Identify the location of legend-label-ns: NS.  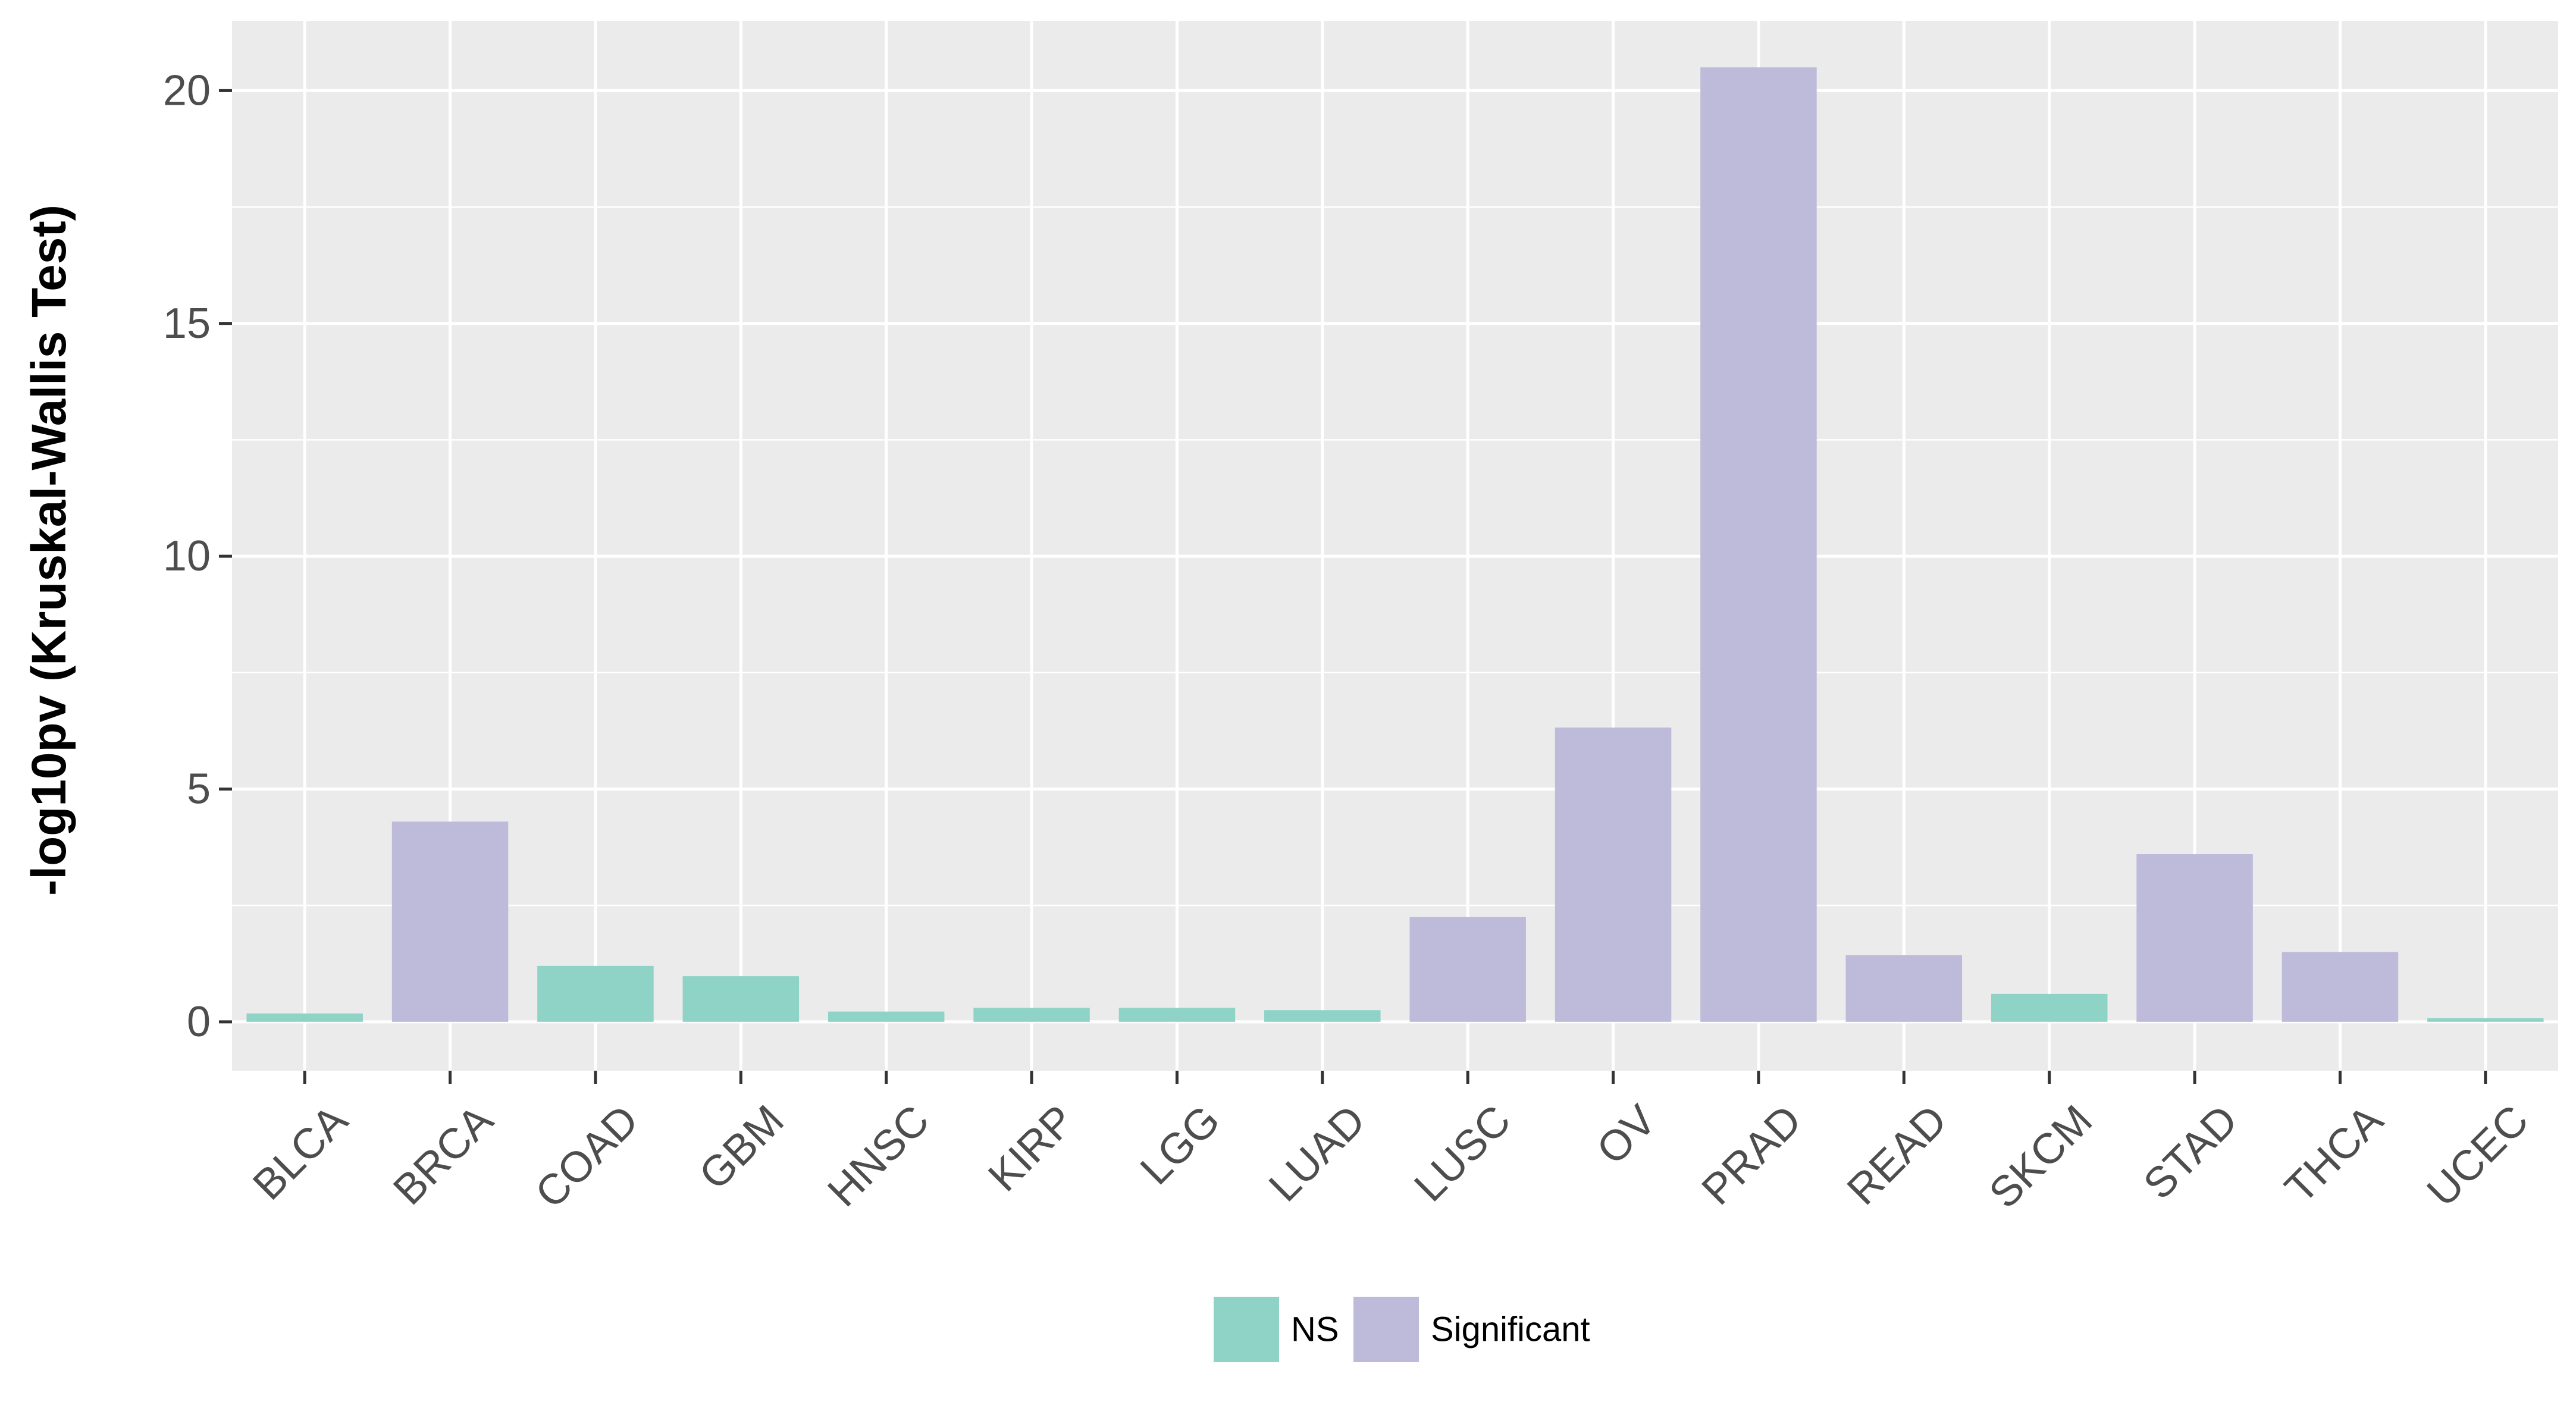
(1315, 1329).